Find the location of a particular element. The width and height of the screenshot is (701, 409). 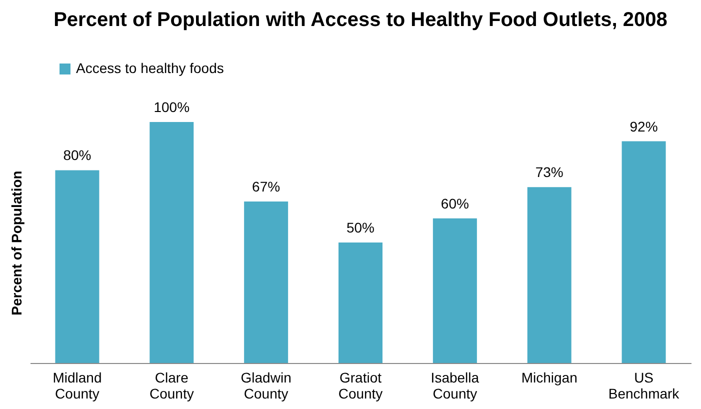

x-tick-label: Gratiot County is located at coordinates (360, 386).